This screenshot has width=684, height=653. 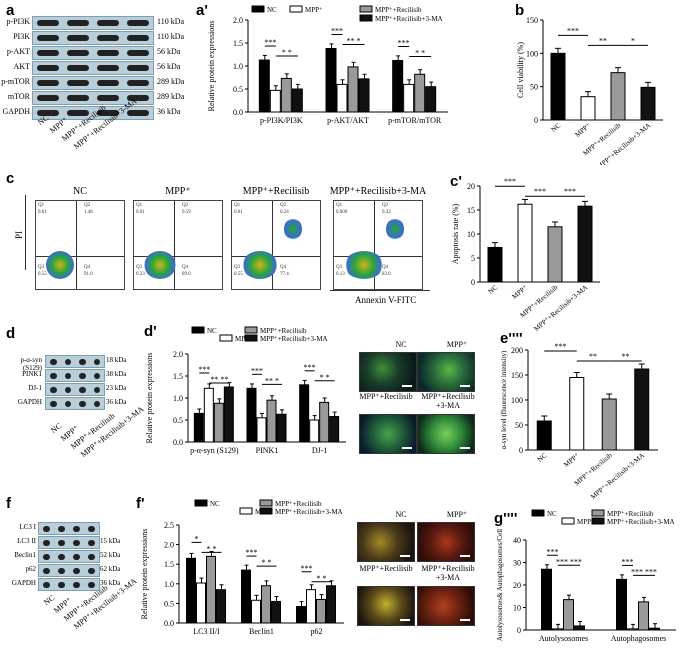 What do you see at coordinates (87, 205) in the screenshot?
I see `flow-quadrant-label: Q2` at bounding box center [87, 205].